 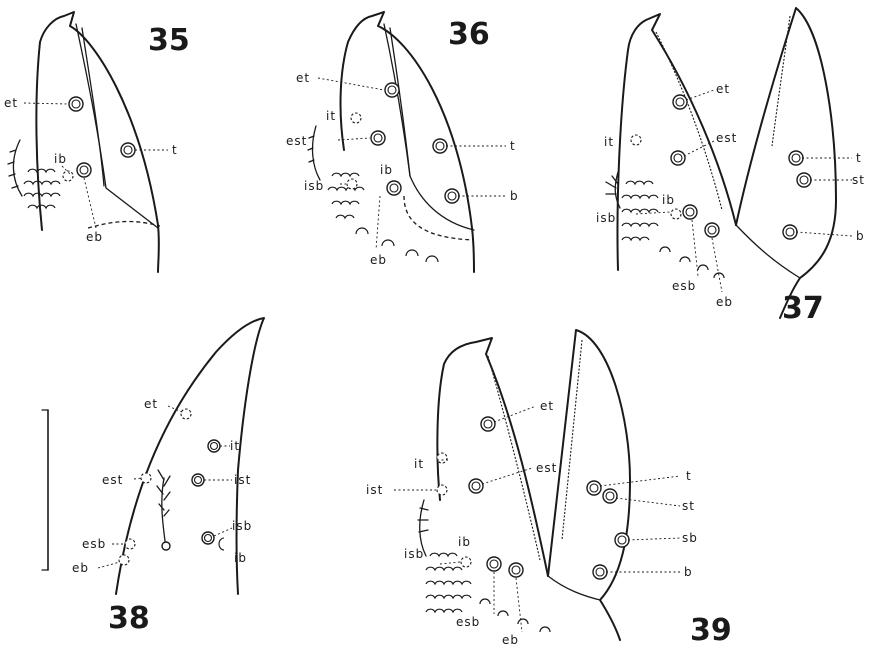 I want to click on figure-35: 35 et ib t eb, so click(x=97, y=142).